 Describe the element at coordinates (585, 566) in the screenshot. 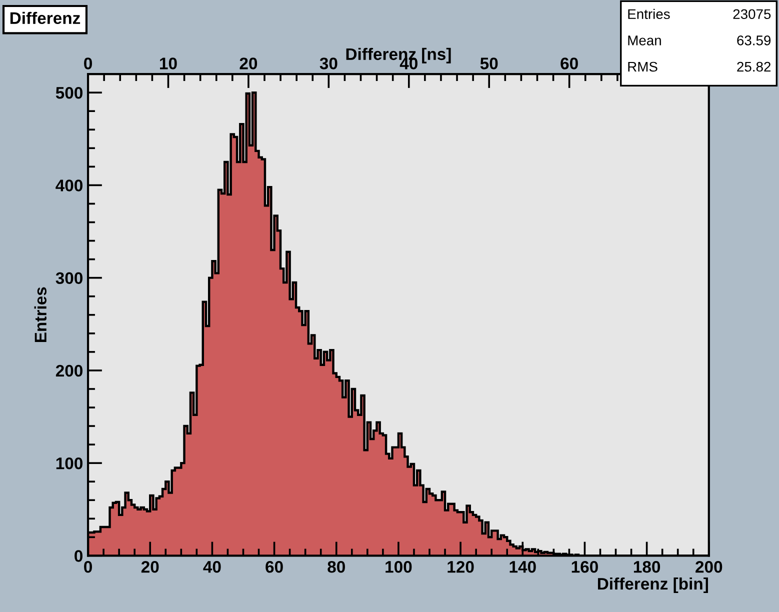

I see `x-tick-label: 160` at that location.